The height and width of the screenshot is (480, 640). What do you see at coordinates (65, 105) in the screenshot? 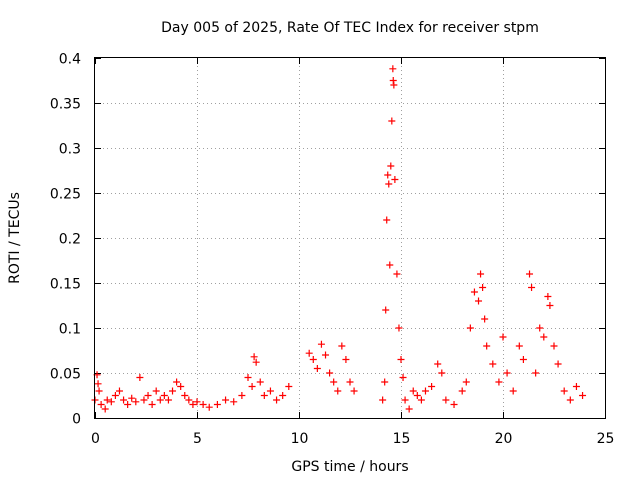
I see `y-tick-label: 0.35` at bounding box center [65, 105].